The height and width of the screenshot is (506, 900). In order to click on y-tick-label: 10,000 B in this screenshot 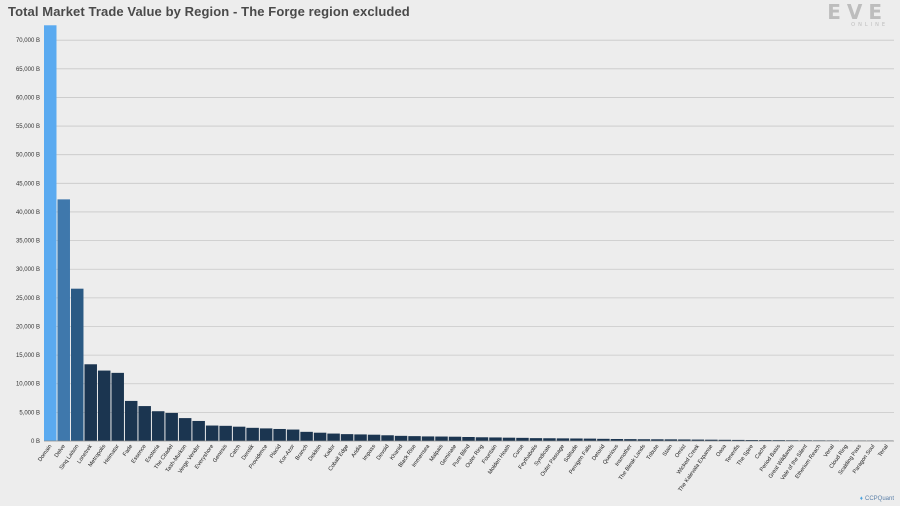, I will do `click(28, 385)`.